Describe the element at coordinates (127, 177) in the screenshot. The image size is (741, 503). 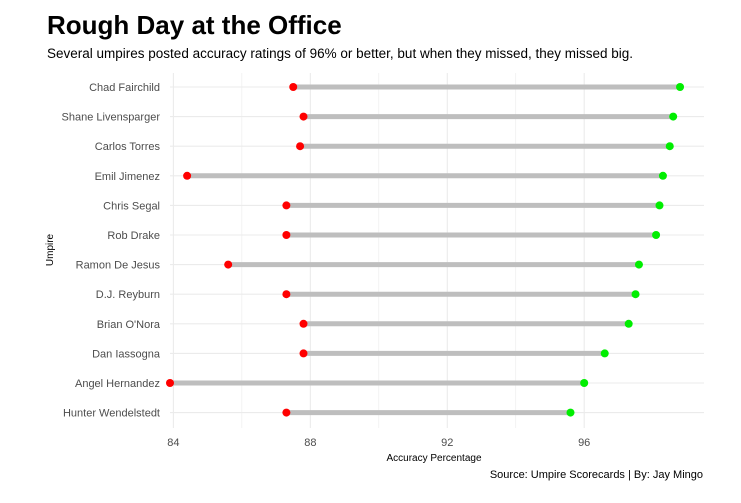
I see `umpire-label: Emil Jimenez` at that location.